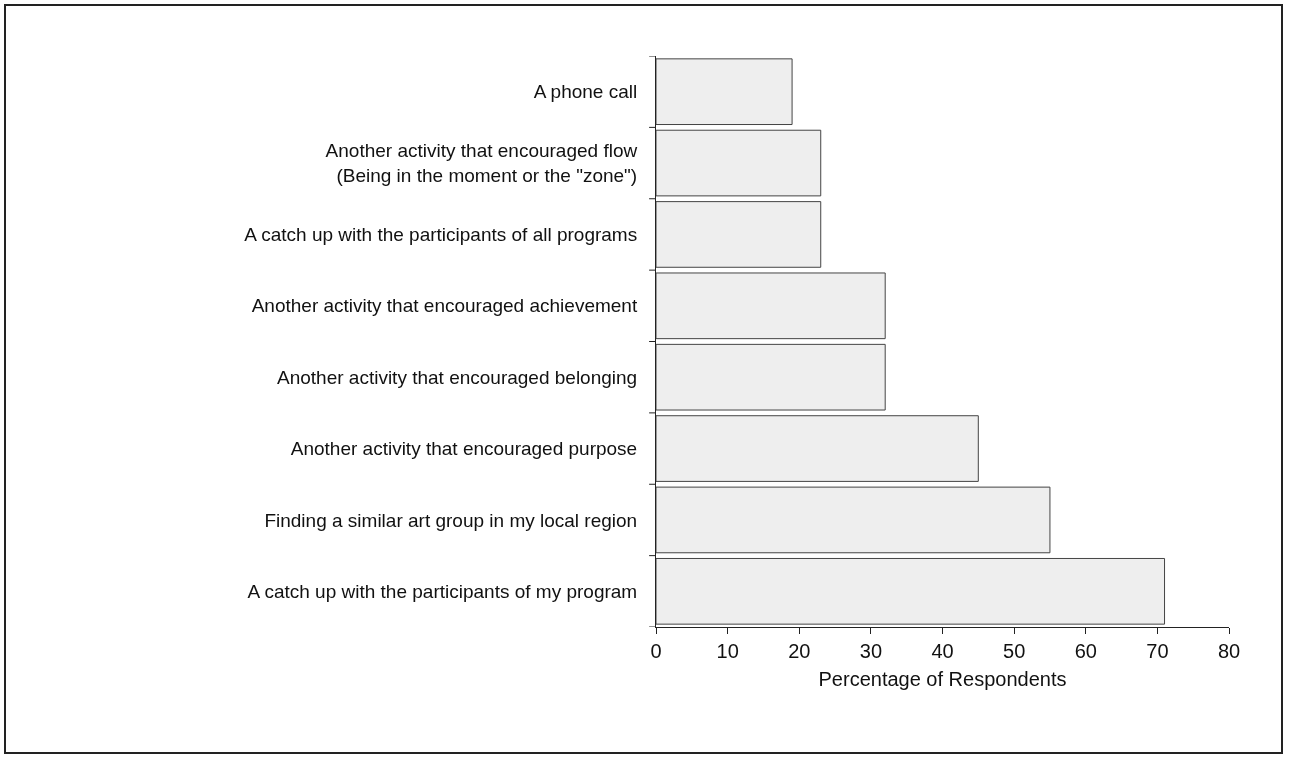 The width and height of the screenshot is (1291, 760). I want to click on y-tick-label: A catch up with the participants of all programs, so click(441, 235).